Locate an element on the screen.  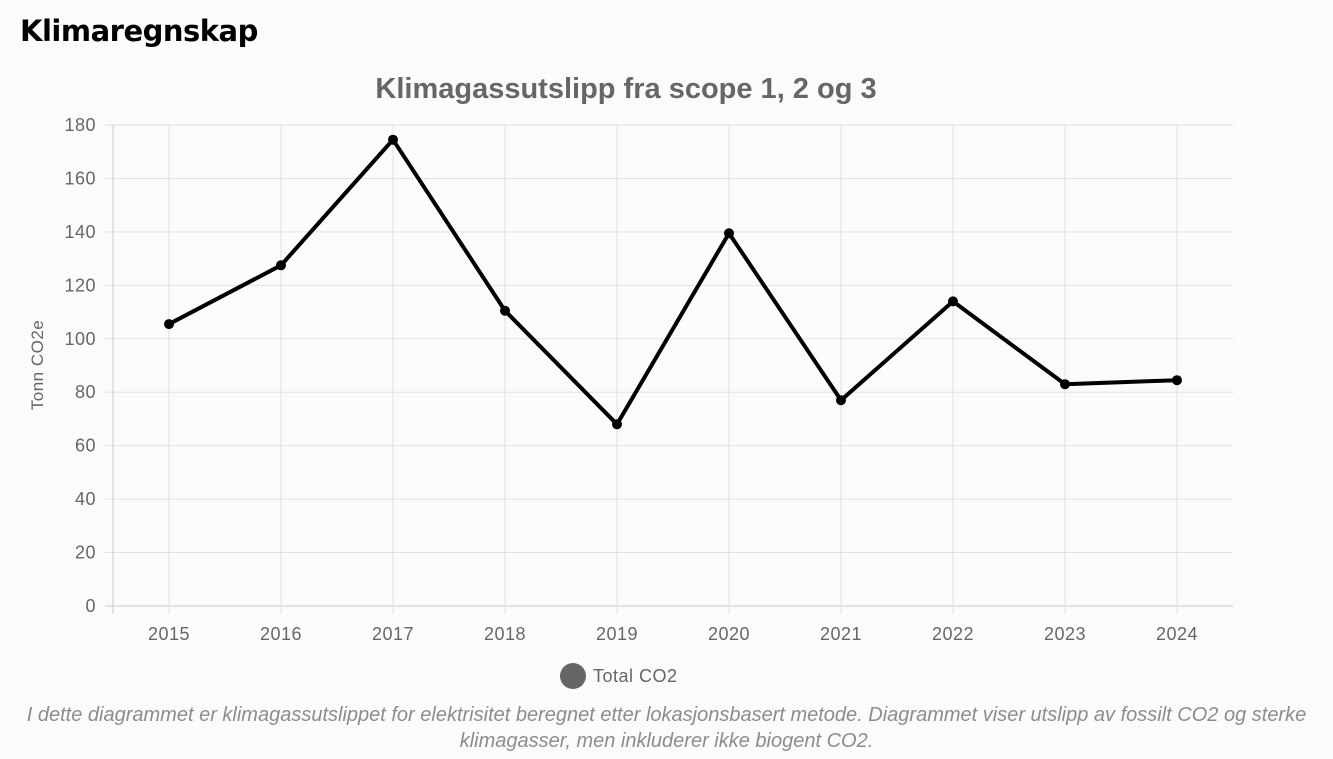
y-tick-label: 140 is located at coordinates (80, 232).